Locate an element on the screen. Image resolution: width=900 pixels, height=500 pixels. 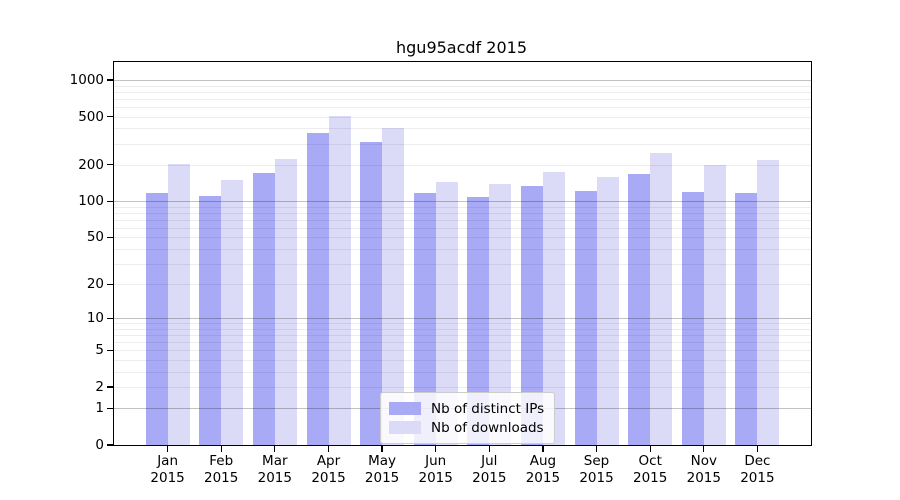
x-tick-month: Jun is located at coordinates (436, 461).